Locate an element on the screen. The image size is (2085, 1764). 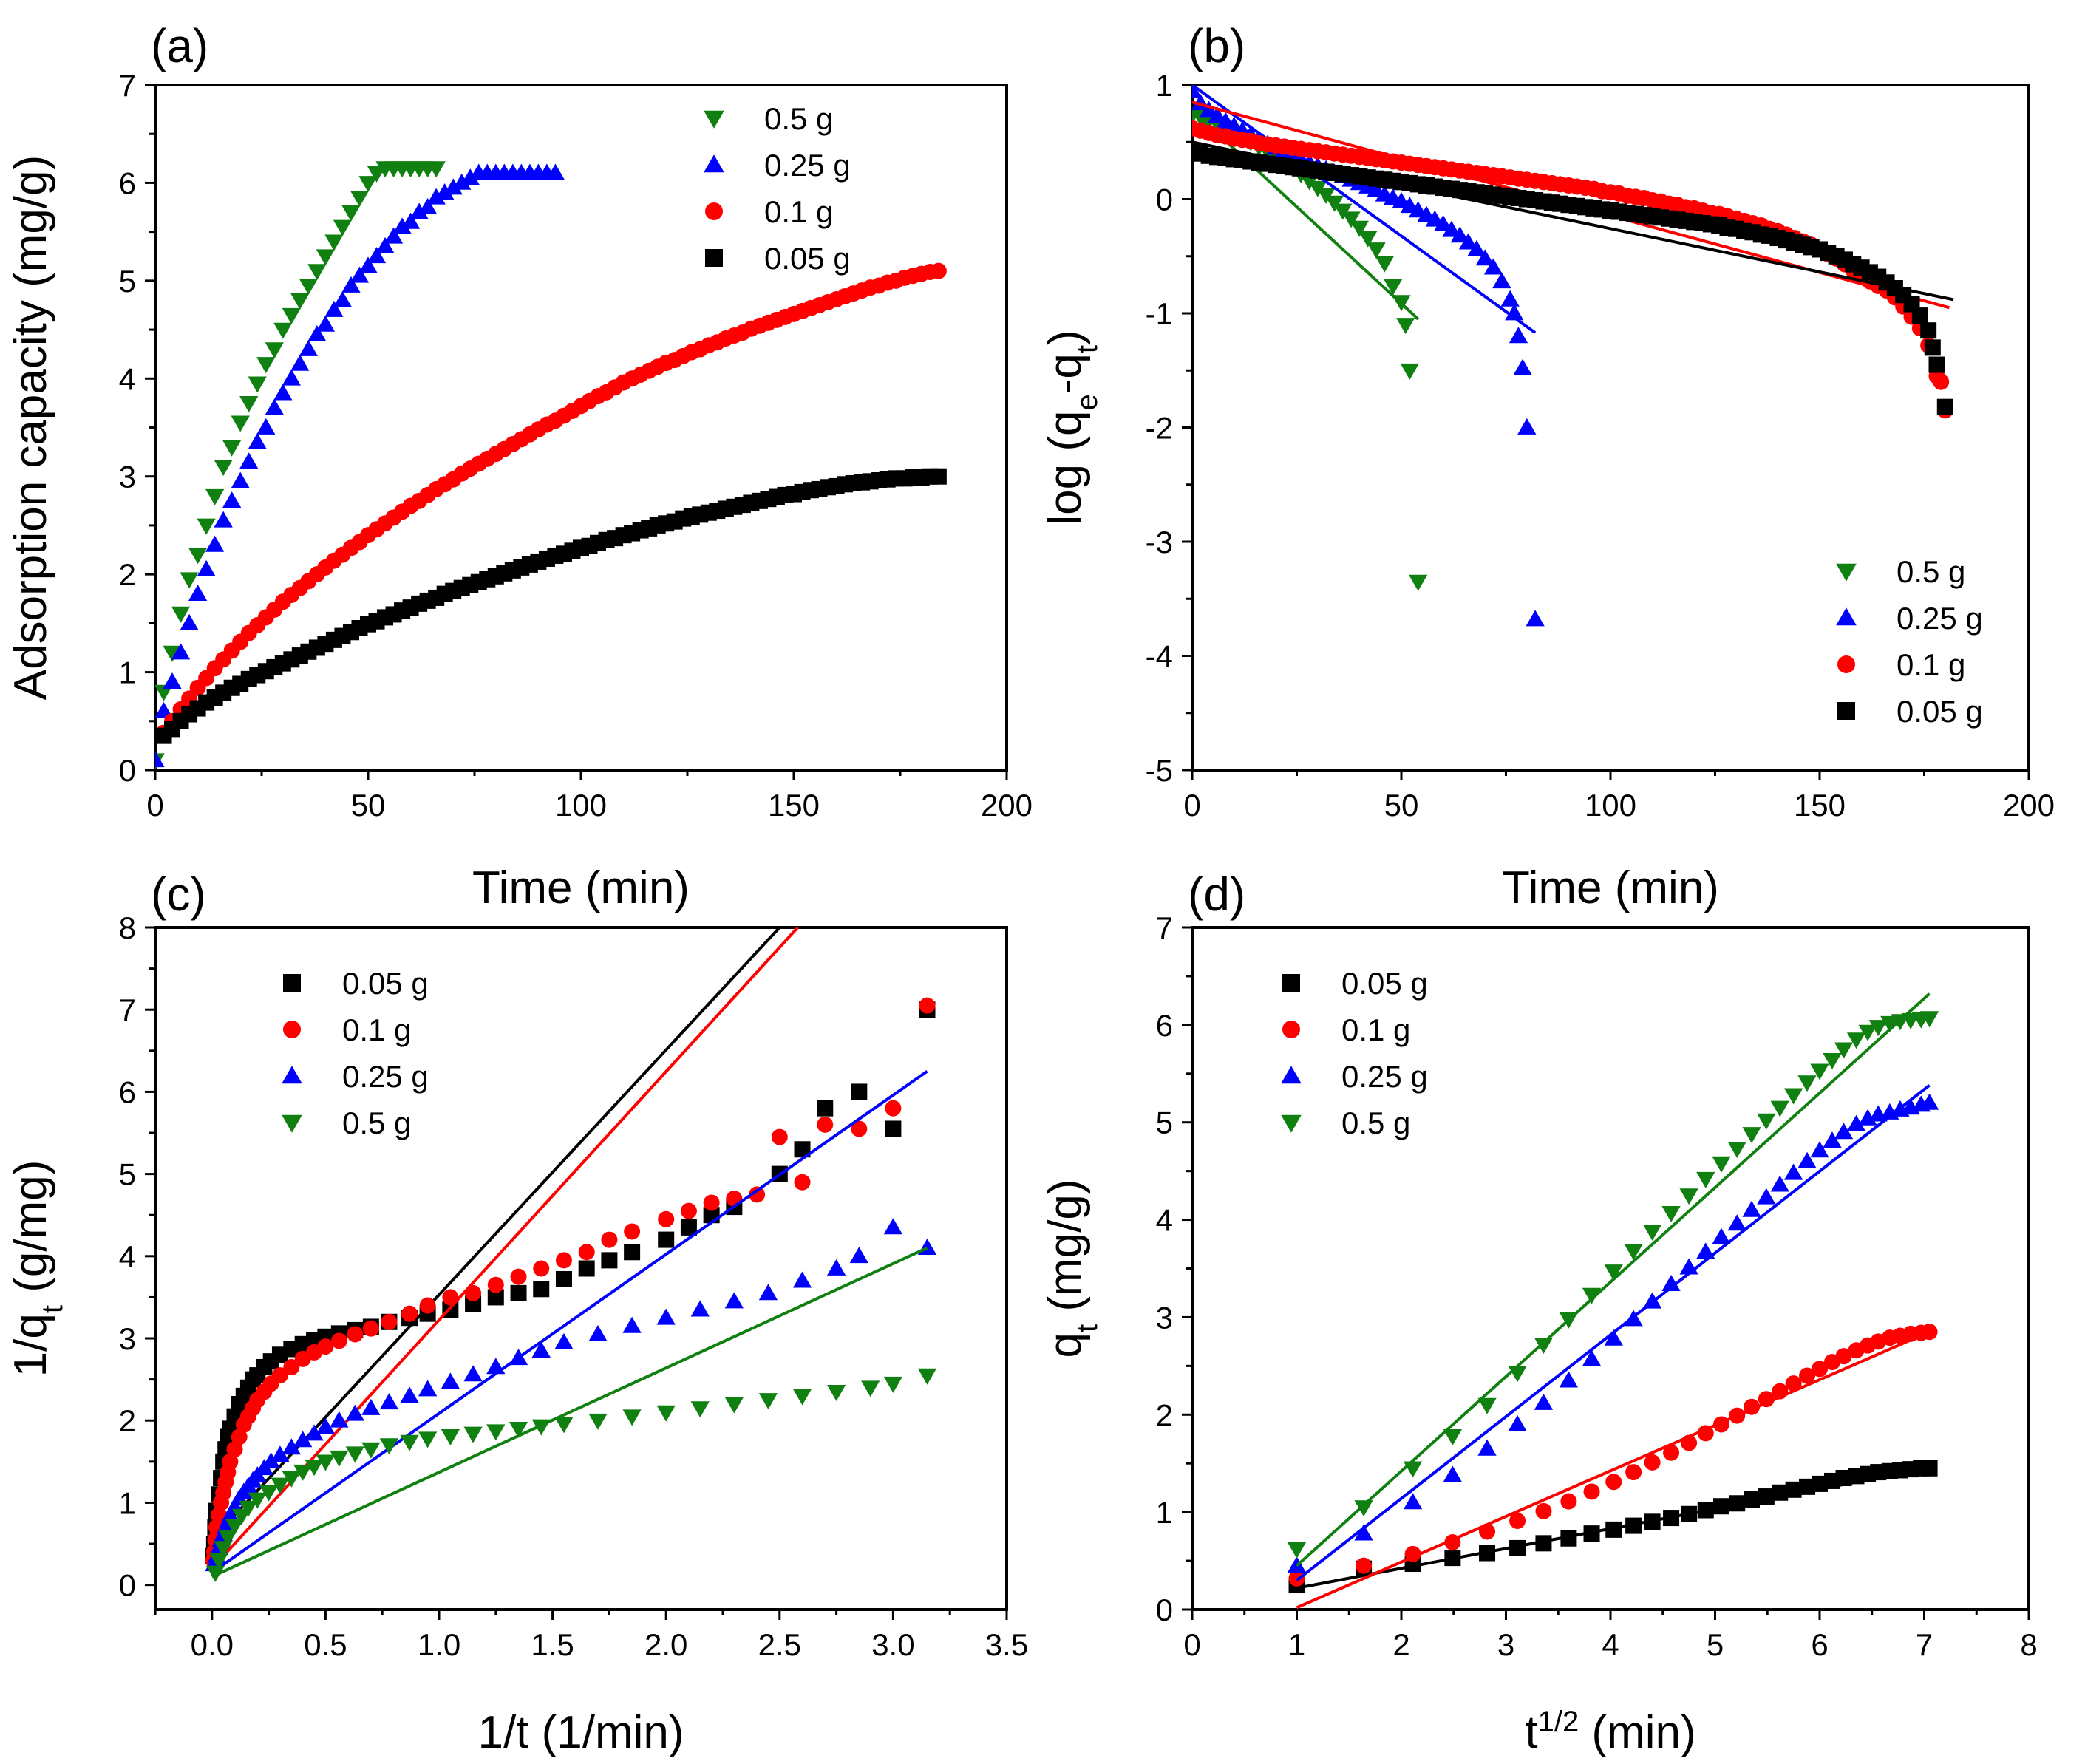
x-axis-title: t1/2 (min) is located at coordinates (1610, 1732).